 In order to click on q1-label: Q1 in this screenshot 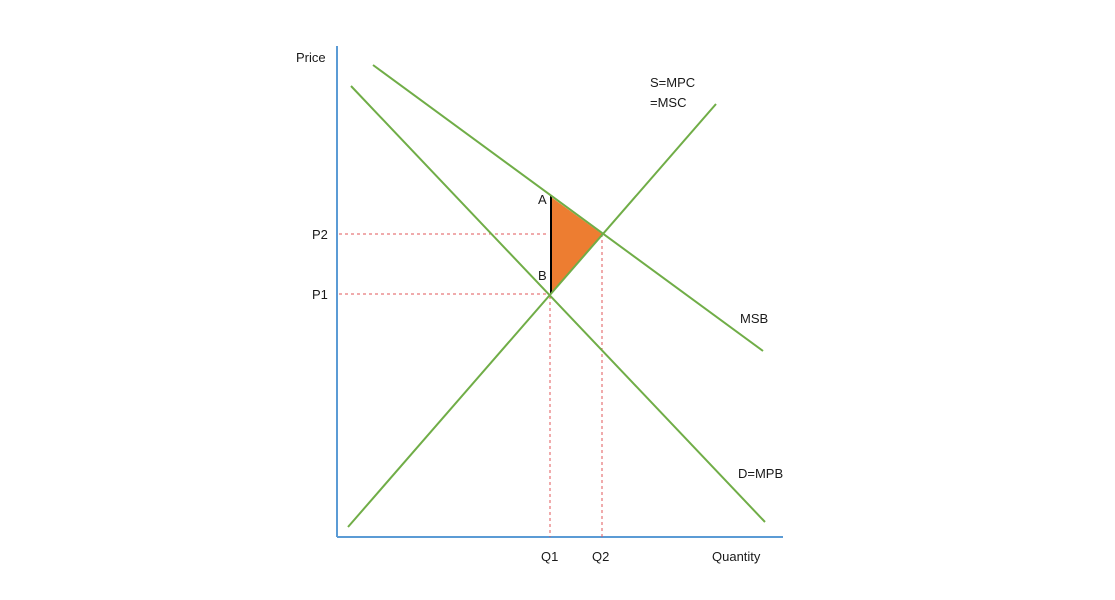, I will do `click(549, 556)`.